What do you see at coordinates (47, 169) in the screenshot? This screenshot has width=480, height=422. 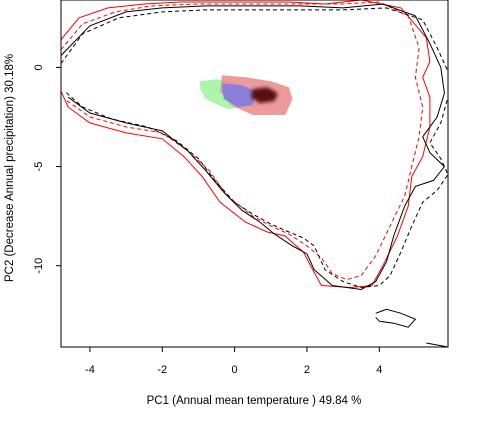 I see `y-axis: -10 -5 0` at bounding box center [47, 169].